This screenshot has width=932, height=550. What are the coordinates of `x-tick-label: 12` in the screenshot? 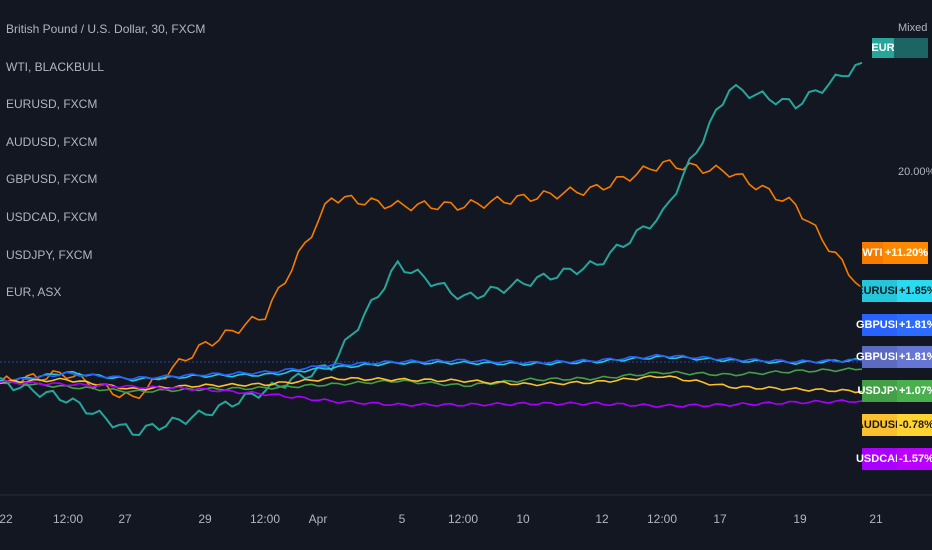 It's located at (602, 519).